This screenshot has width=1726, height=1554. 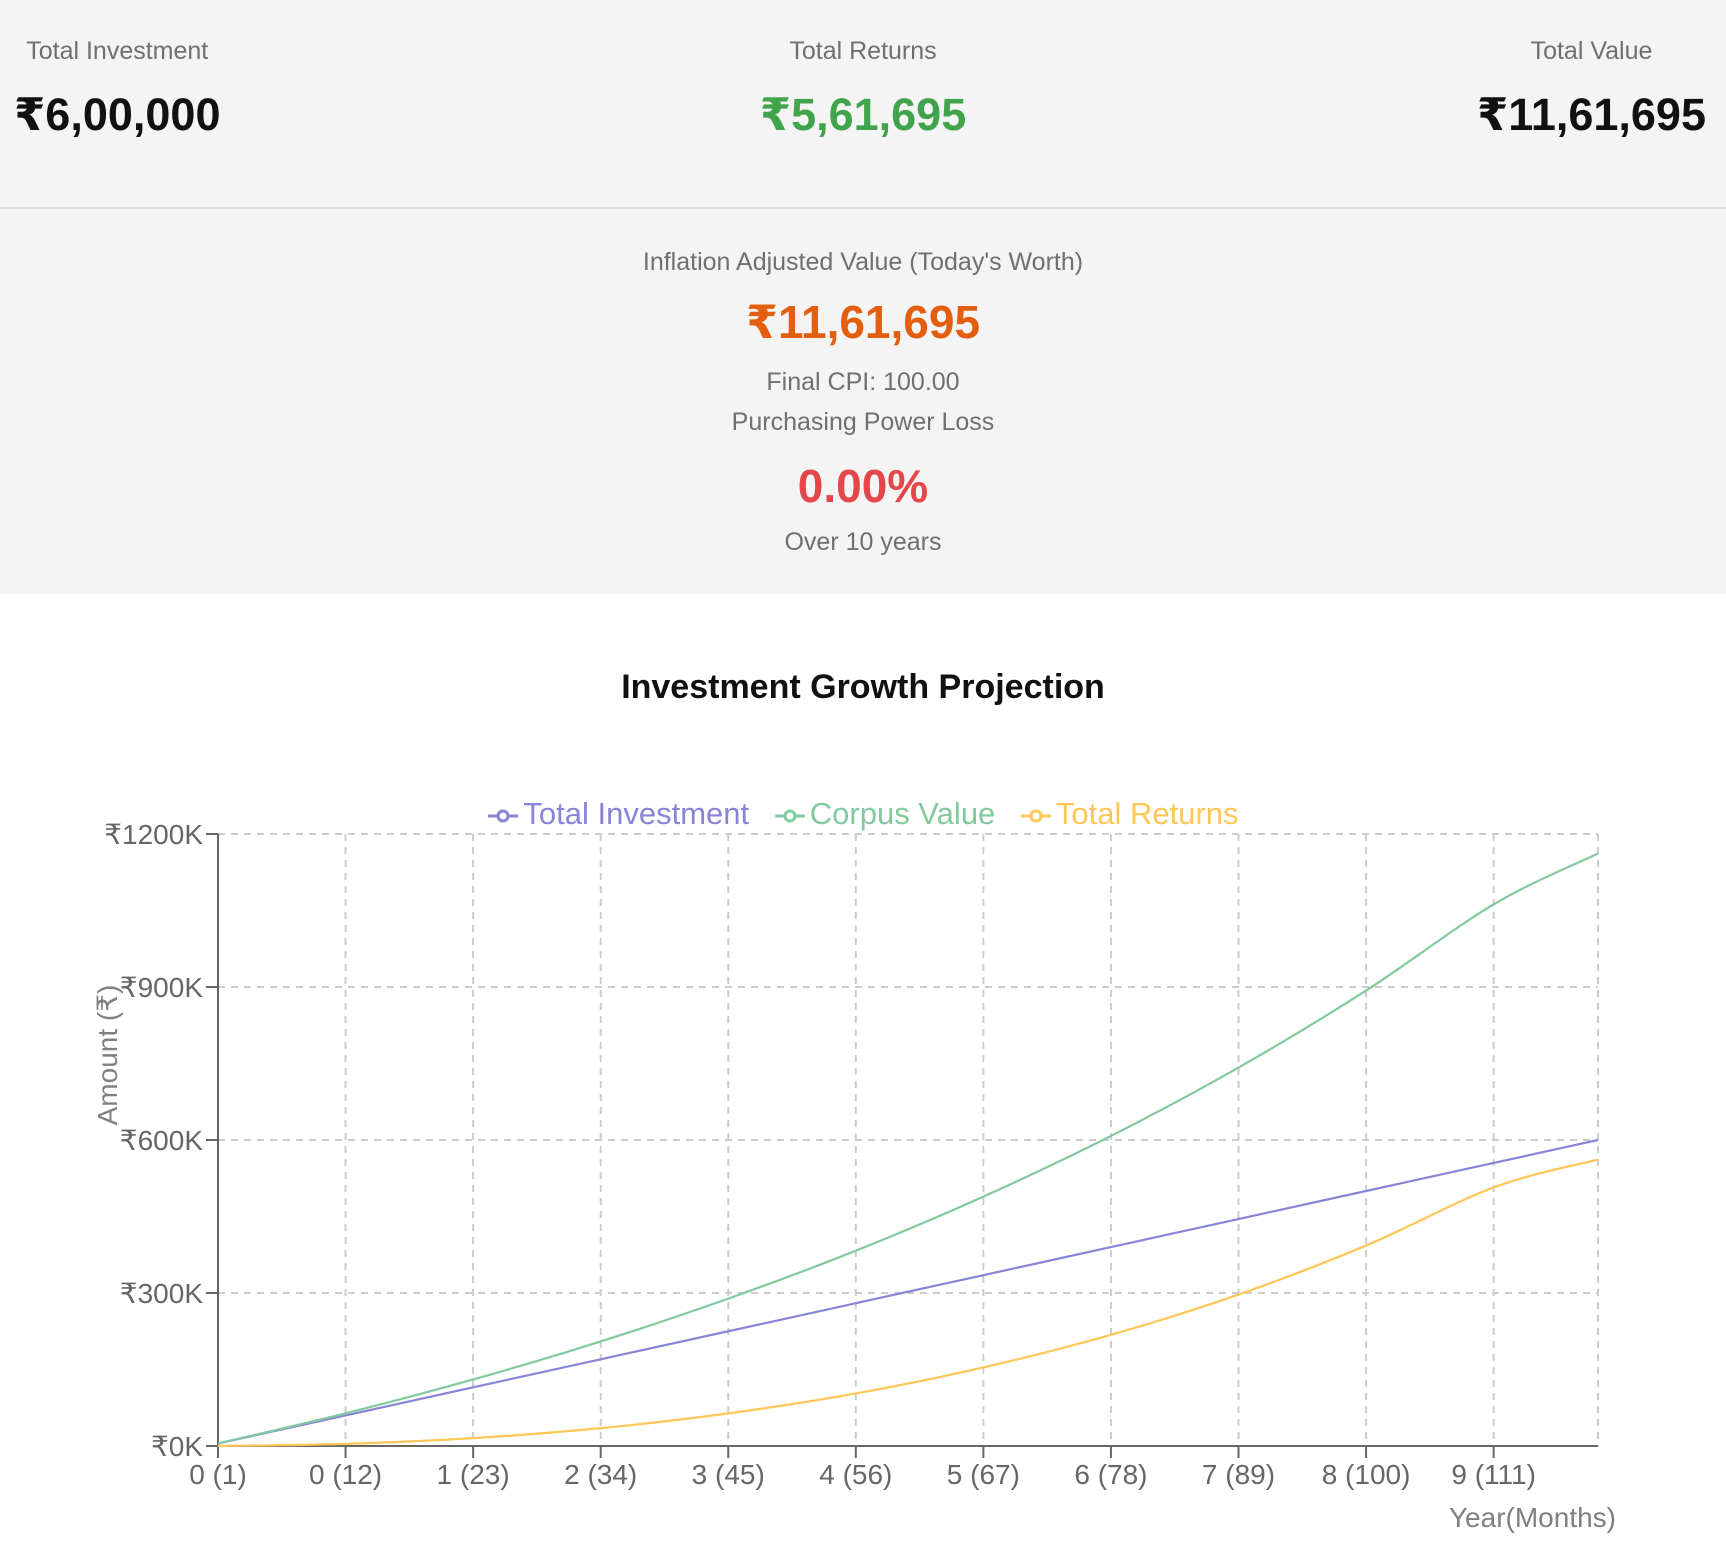 What do you see at coordinates (863, 322) in the screenshot?
I see `inflation-adjusted-value: ₹11,61,695` at bounding box center [863, 322].